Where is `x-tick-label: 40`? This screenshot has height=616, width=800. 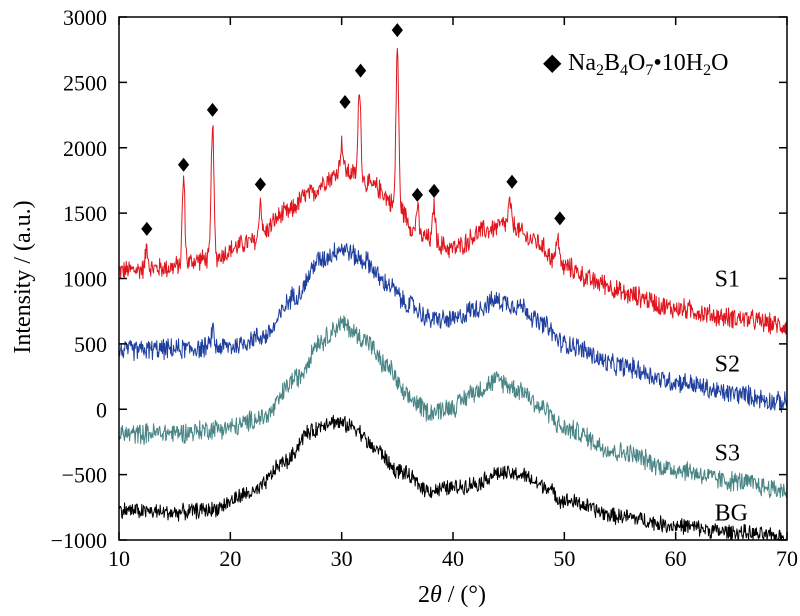
x-tick-label: 40 is located at coordinates (453, 558).